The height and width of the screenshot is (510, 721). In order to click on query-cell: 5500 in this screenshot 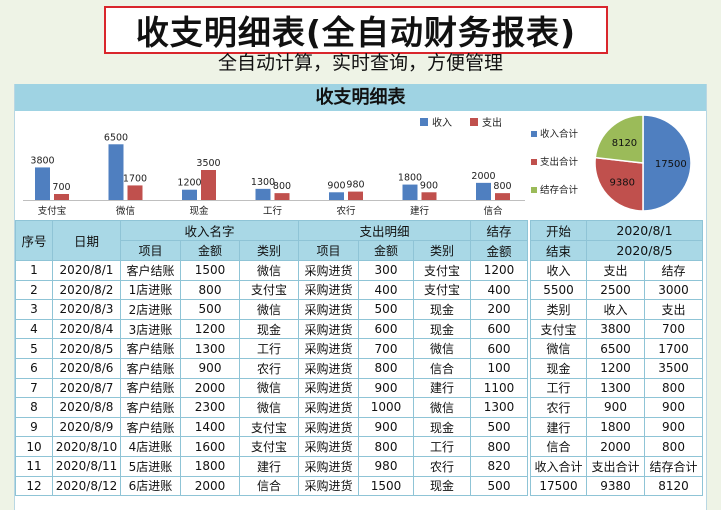, I will do `click(558, 290)`.